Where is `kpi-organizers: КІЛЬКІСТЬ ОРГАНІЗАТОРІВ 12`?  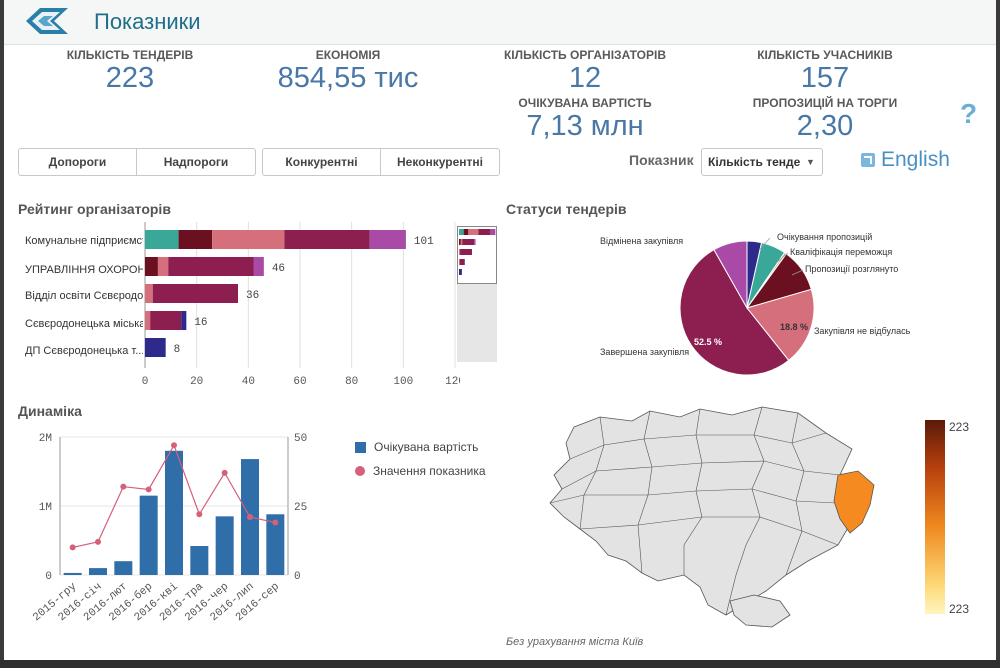 kpi-organizers: КІЛЬКІСТЬ ОРГАНІЗАТОРІВ 12 is located at coordinates (585, 71).